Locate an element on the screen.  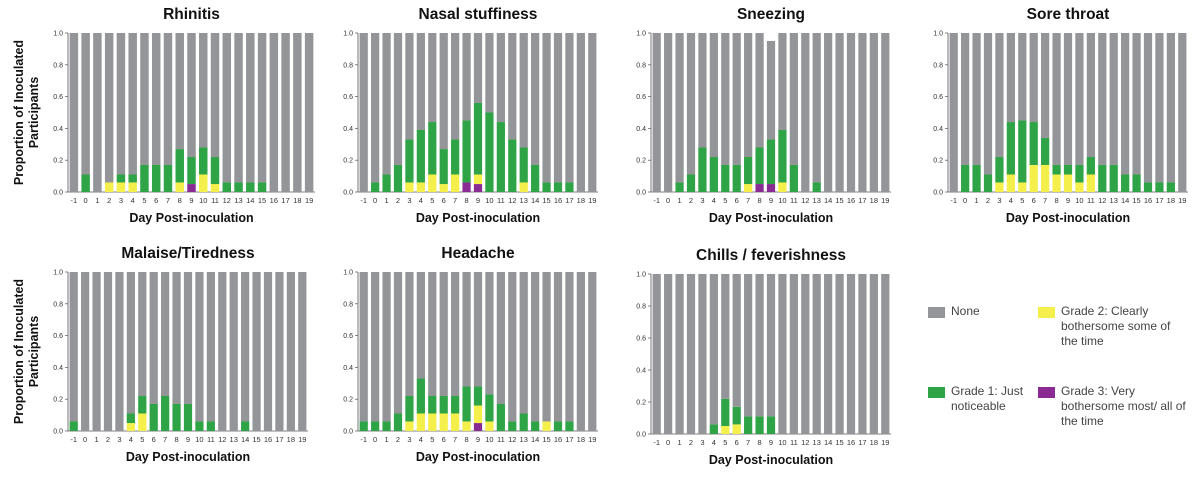
x-tick-label: 18 is located at coordinates (874, 200).